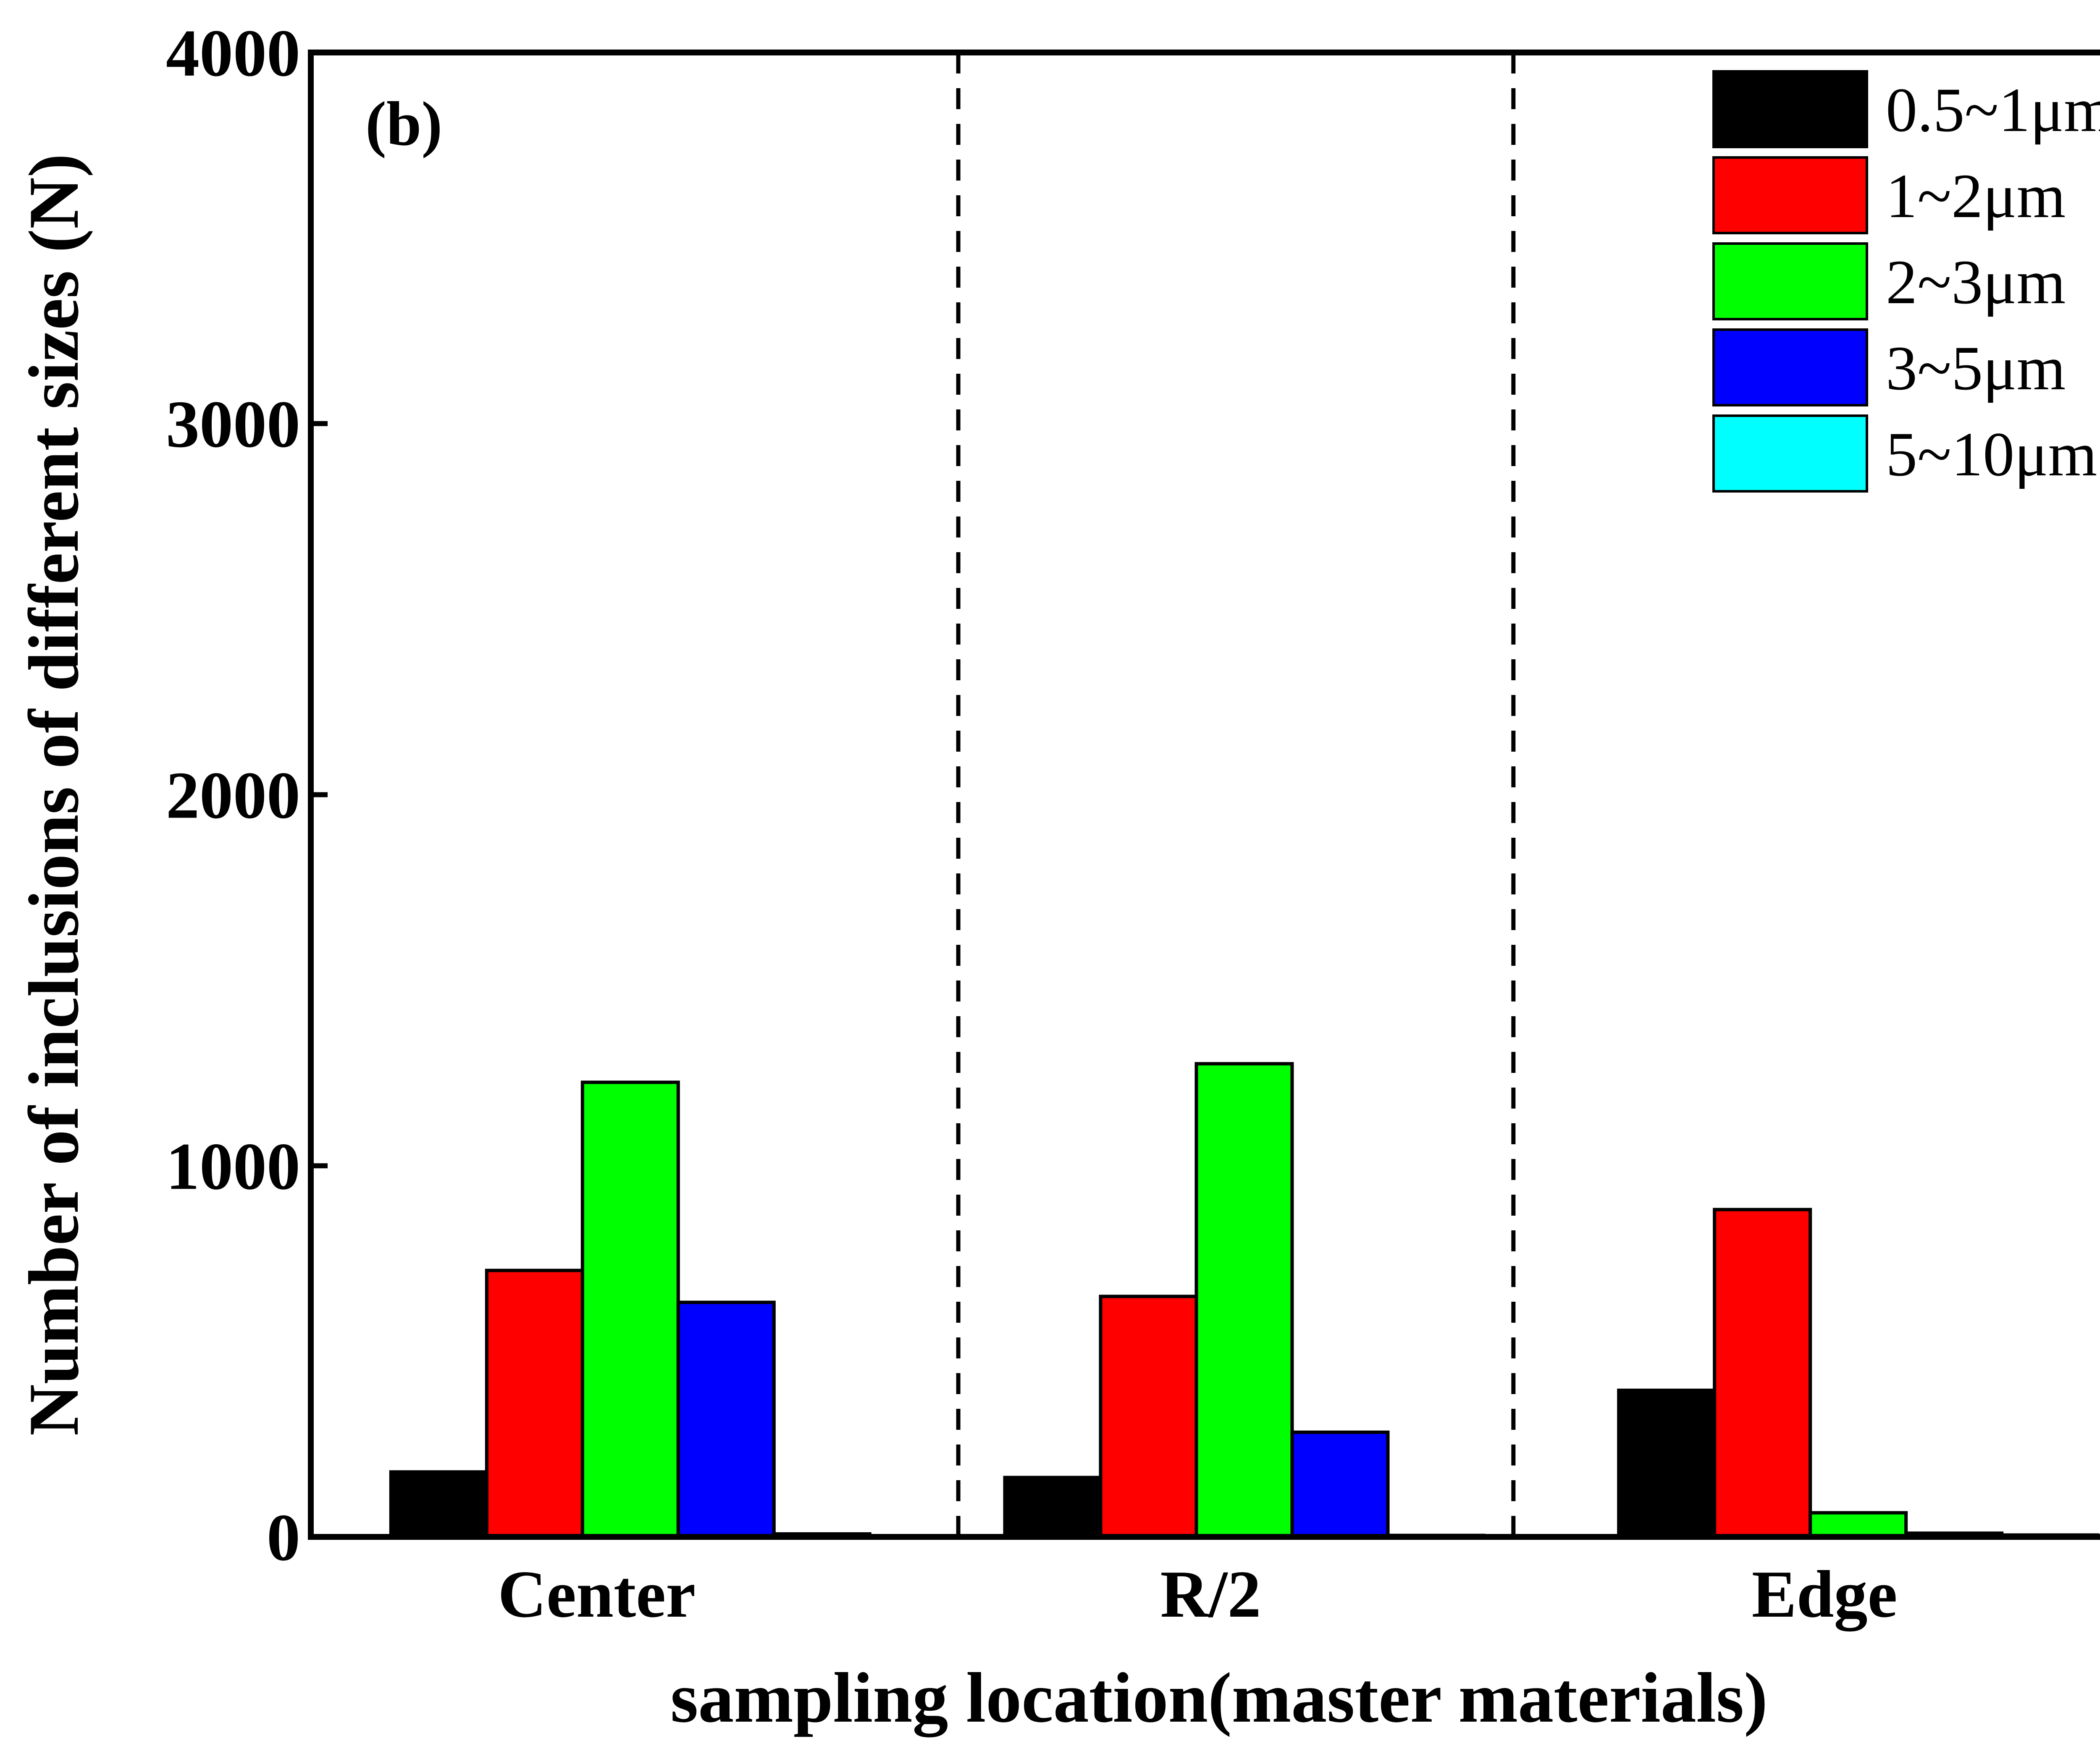 This screenshot has height=1746, width=2100. I want to click on y-tick-label: 1000, so click(233, 1166).